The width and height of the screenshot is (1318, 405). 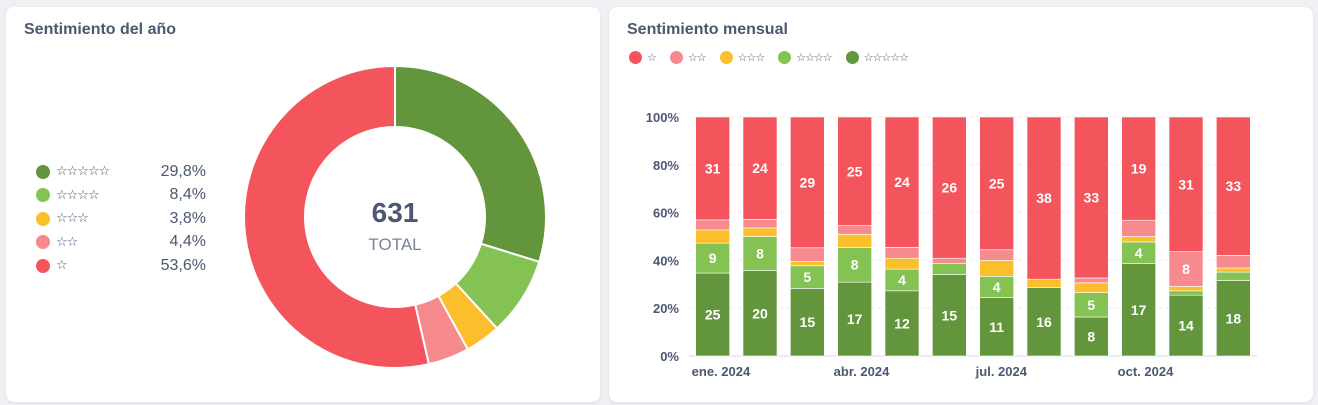 I want to click on bar-data-label: 9, so click(x=713, y=258).